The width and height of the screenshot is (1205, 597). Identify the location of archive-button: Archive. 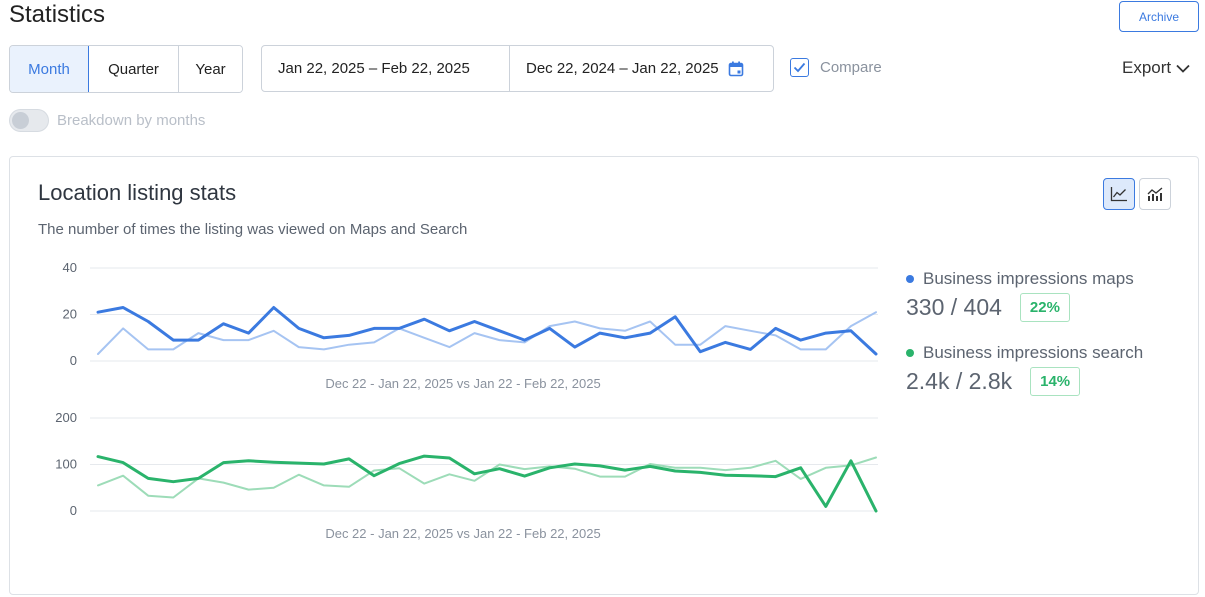
(1159, 16).